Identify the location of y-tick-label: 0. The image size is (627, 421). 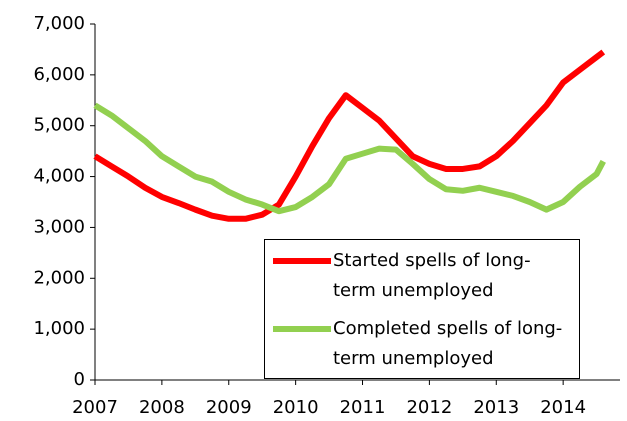
(79, 379).